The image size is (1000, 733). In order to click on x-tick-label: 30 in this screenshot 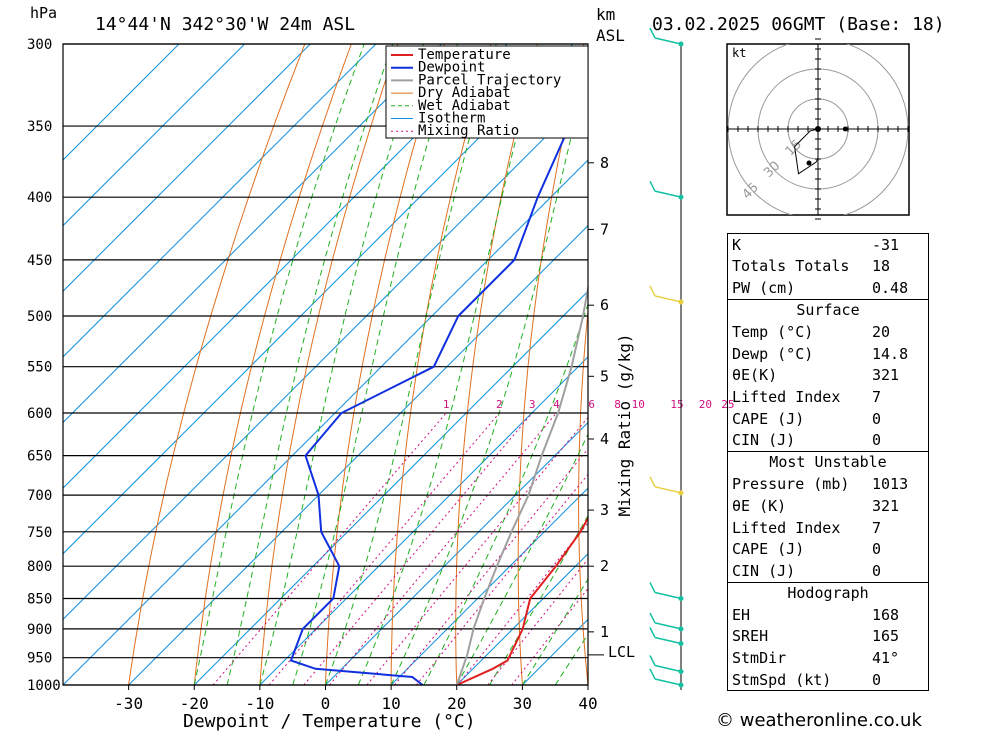, I will do `click(522, 703)`.